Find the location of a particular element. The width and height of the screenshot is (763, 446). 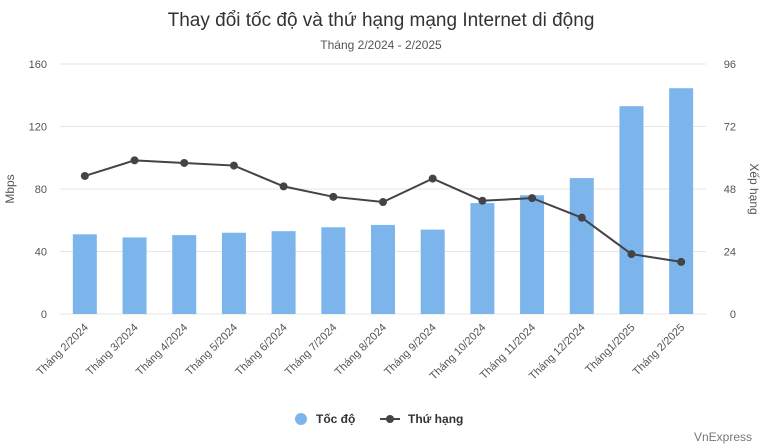

right-axis-ticks: 0 24 48 72 96 is located at coordinates (730, 190).